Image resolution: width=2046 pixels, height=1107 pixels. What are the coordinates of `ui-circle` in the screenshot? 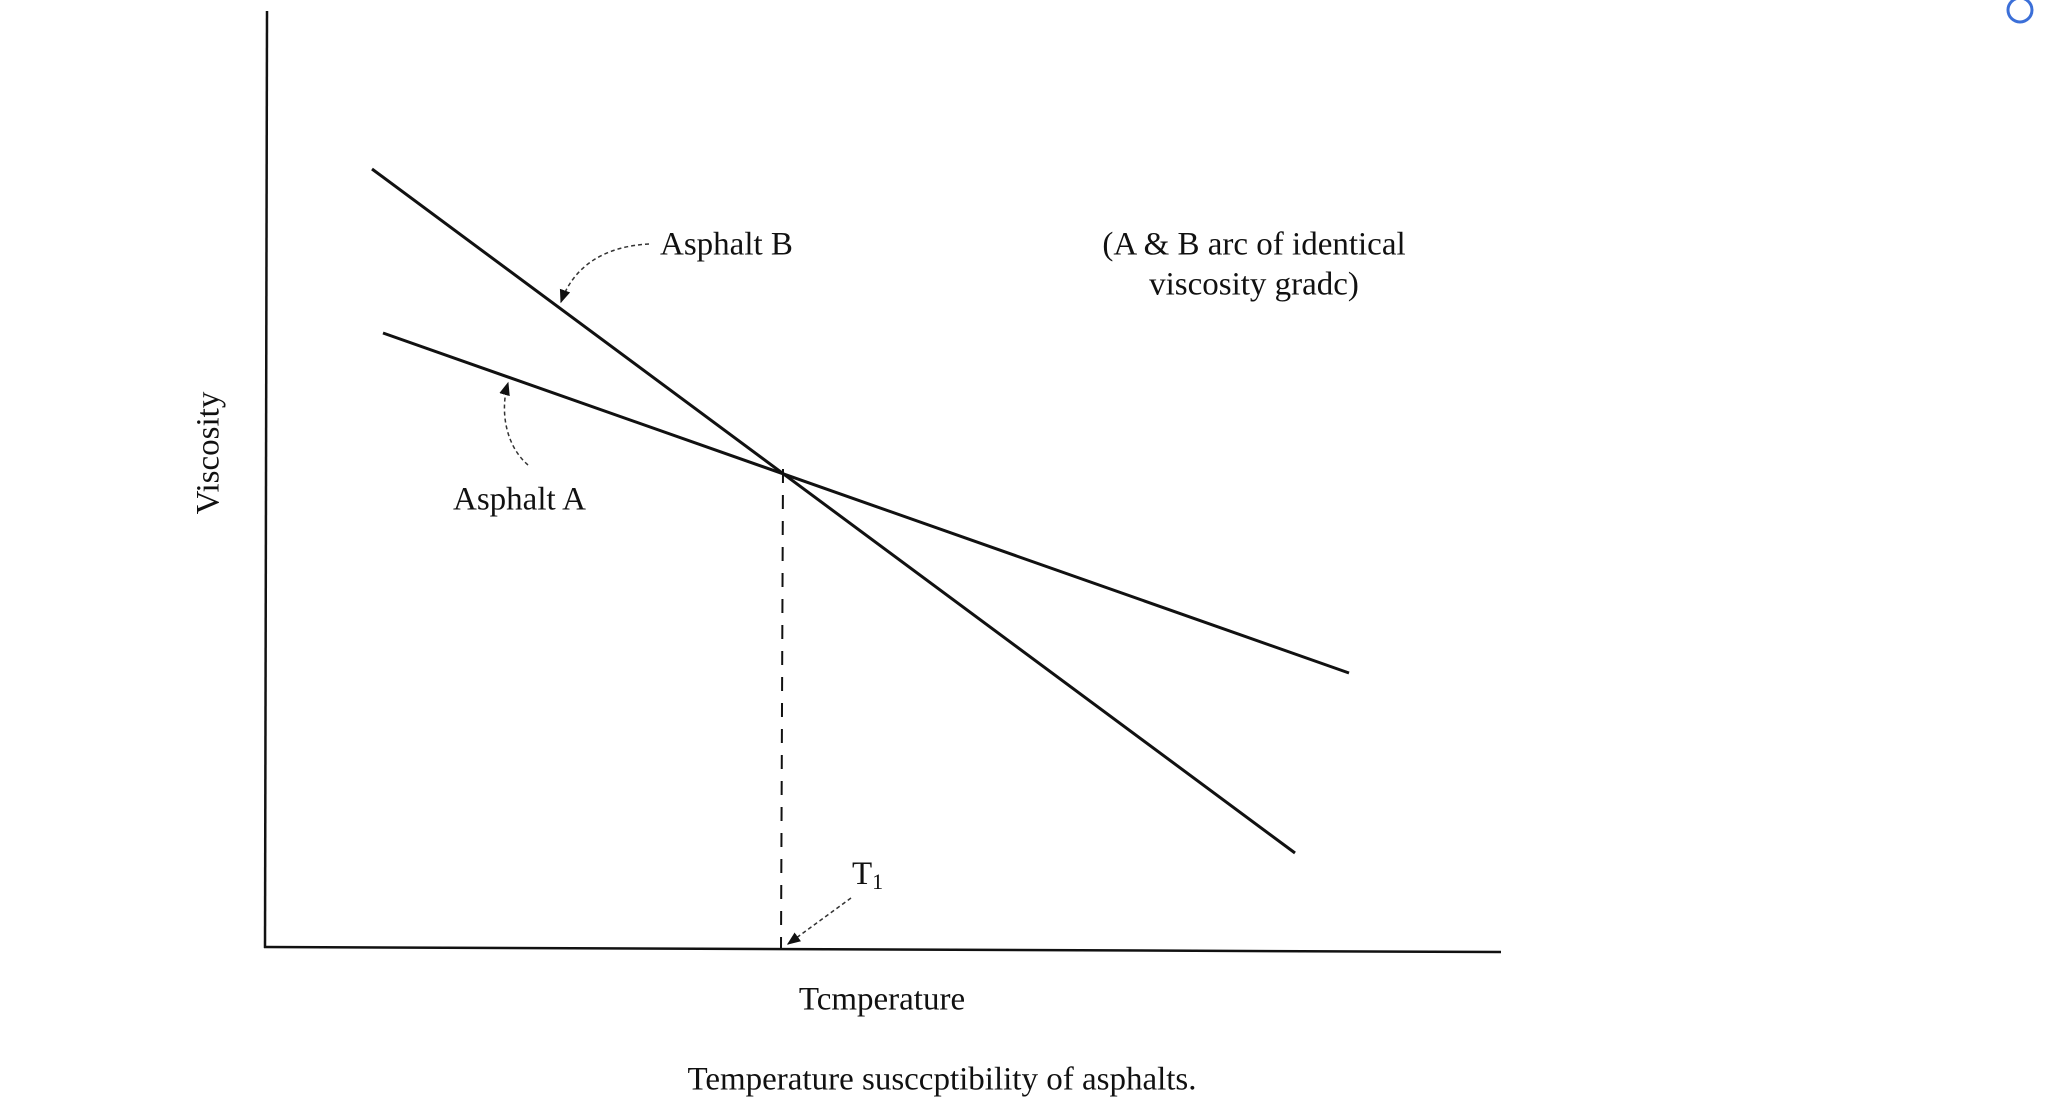 It's located at (2020, 12).